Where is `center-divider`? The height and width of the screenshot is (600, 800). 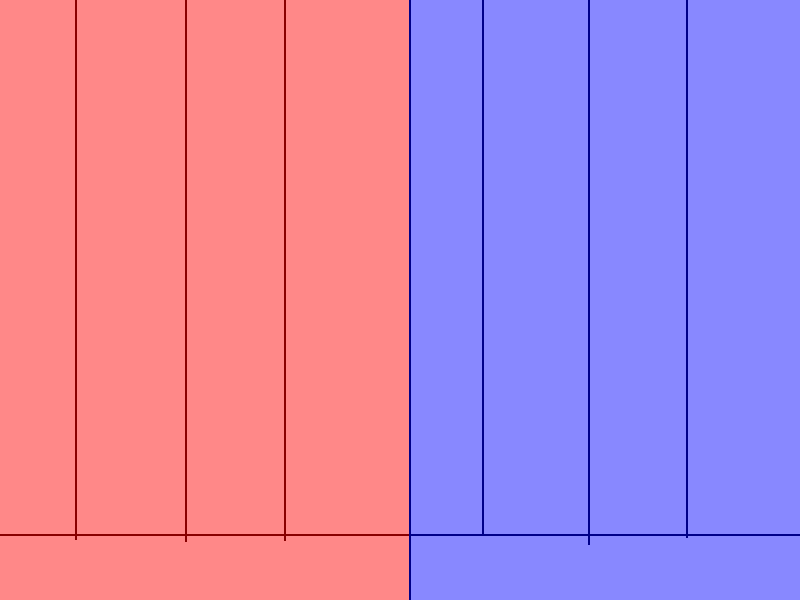
center-divider is located at coordinates (410, 300).